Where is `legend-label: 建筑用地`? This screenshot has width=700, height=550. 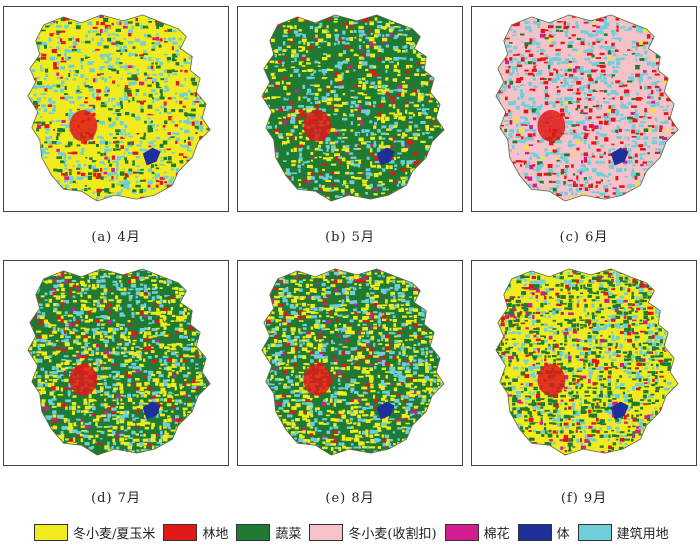
legend-label: 建筑用地 is located at coordinates (642, 534).